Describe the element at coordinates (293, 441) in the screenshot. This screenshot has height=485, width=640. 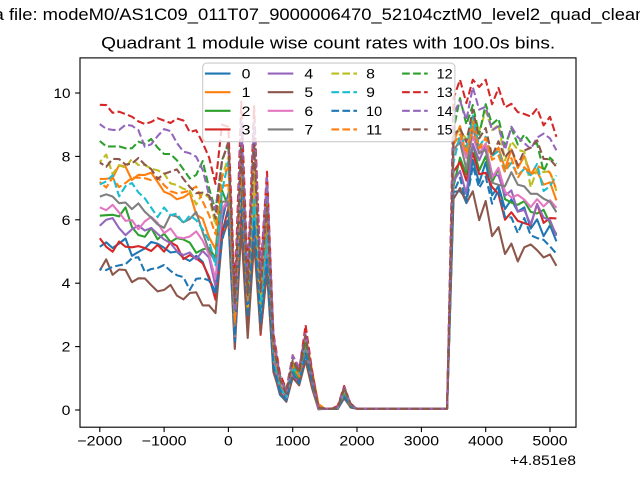
I see `svg-text: 1000` at that location.